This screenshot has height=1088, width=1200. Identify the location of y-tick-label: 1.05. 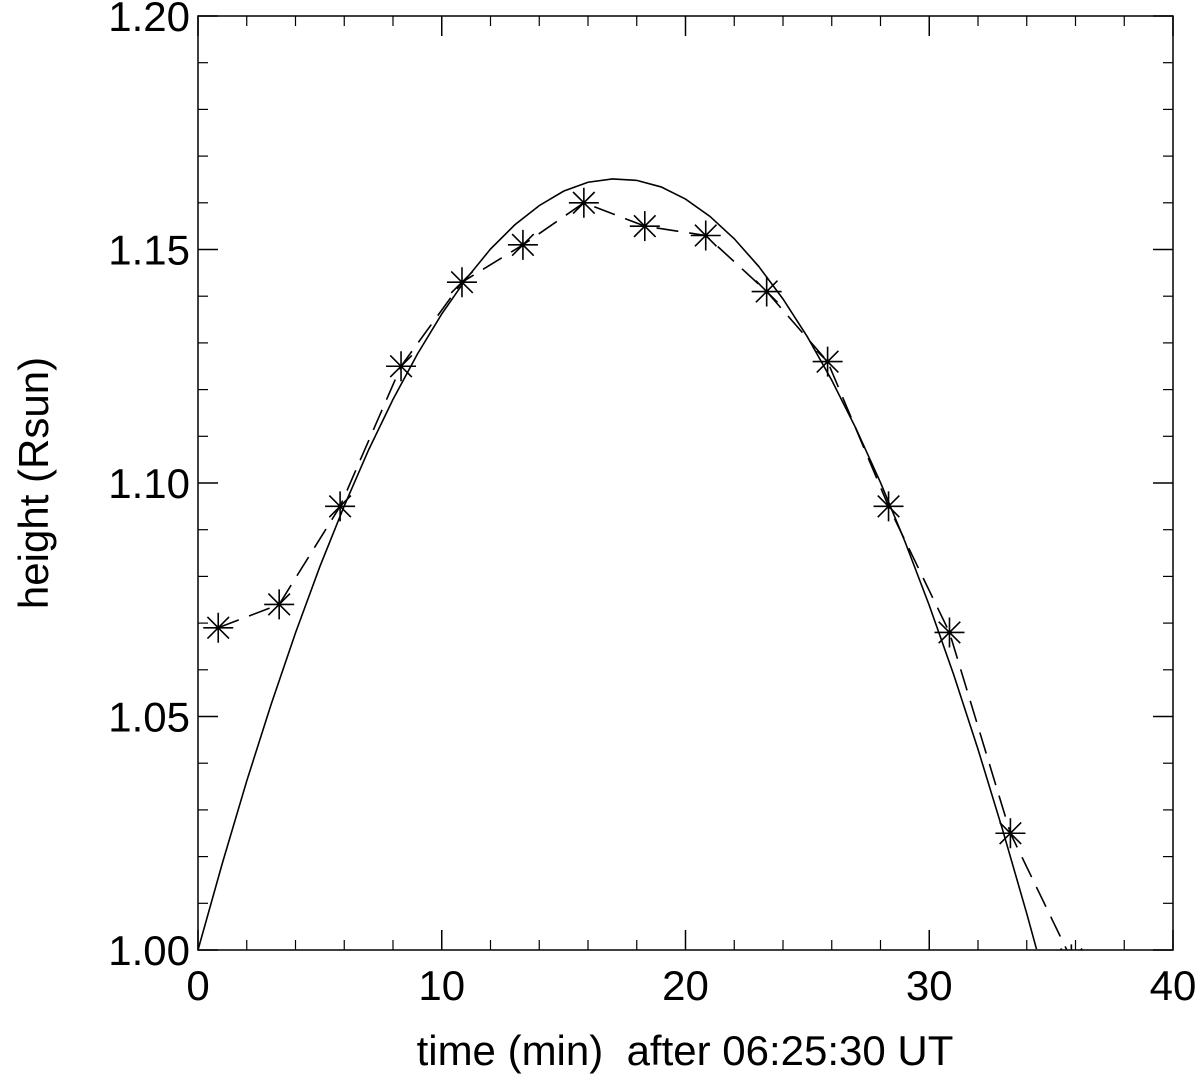
(149, 717).